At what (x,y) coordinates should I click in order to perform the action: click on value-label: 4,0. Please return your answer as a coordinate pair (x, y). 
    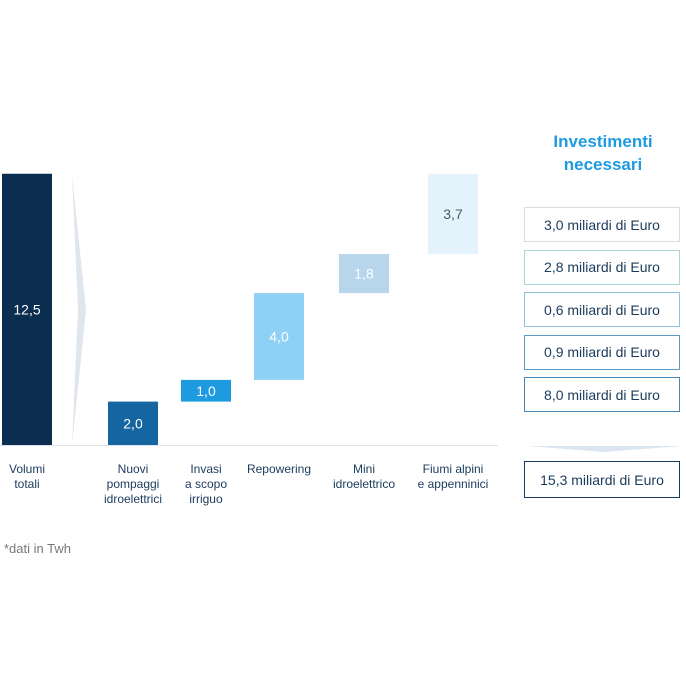
    Looking at the image, I should click on (279, 337).